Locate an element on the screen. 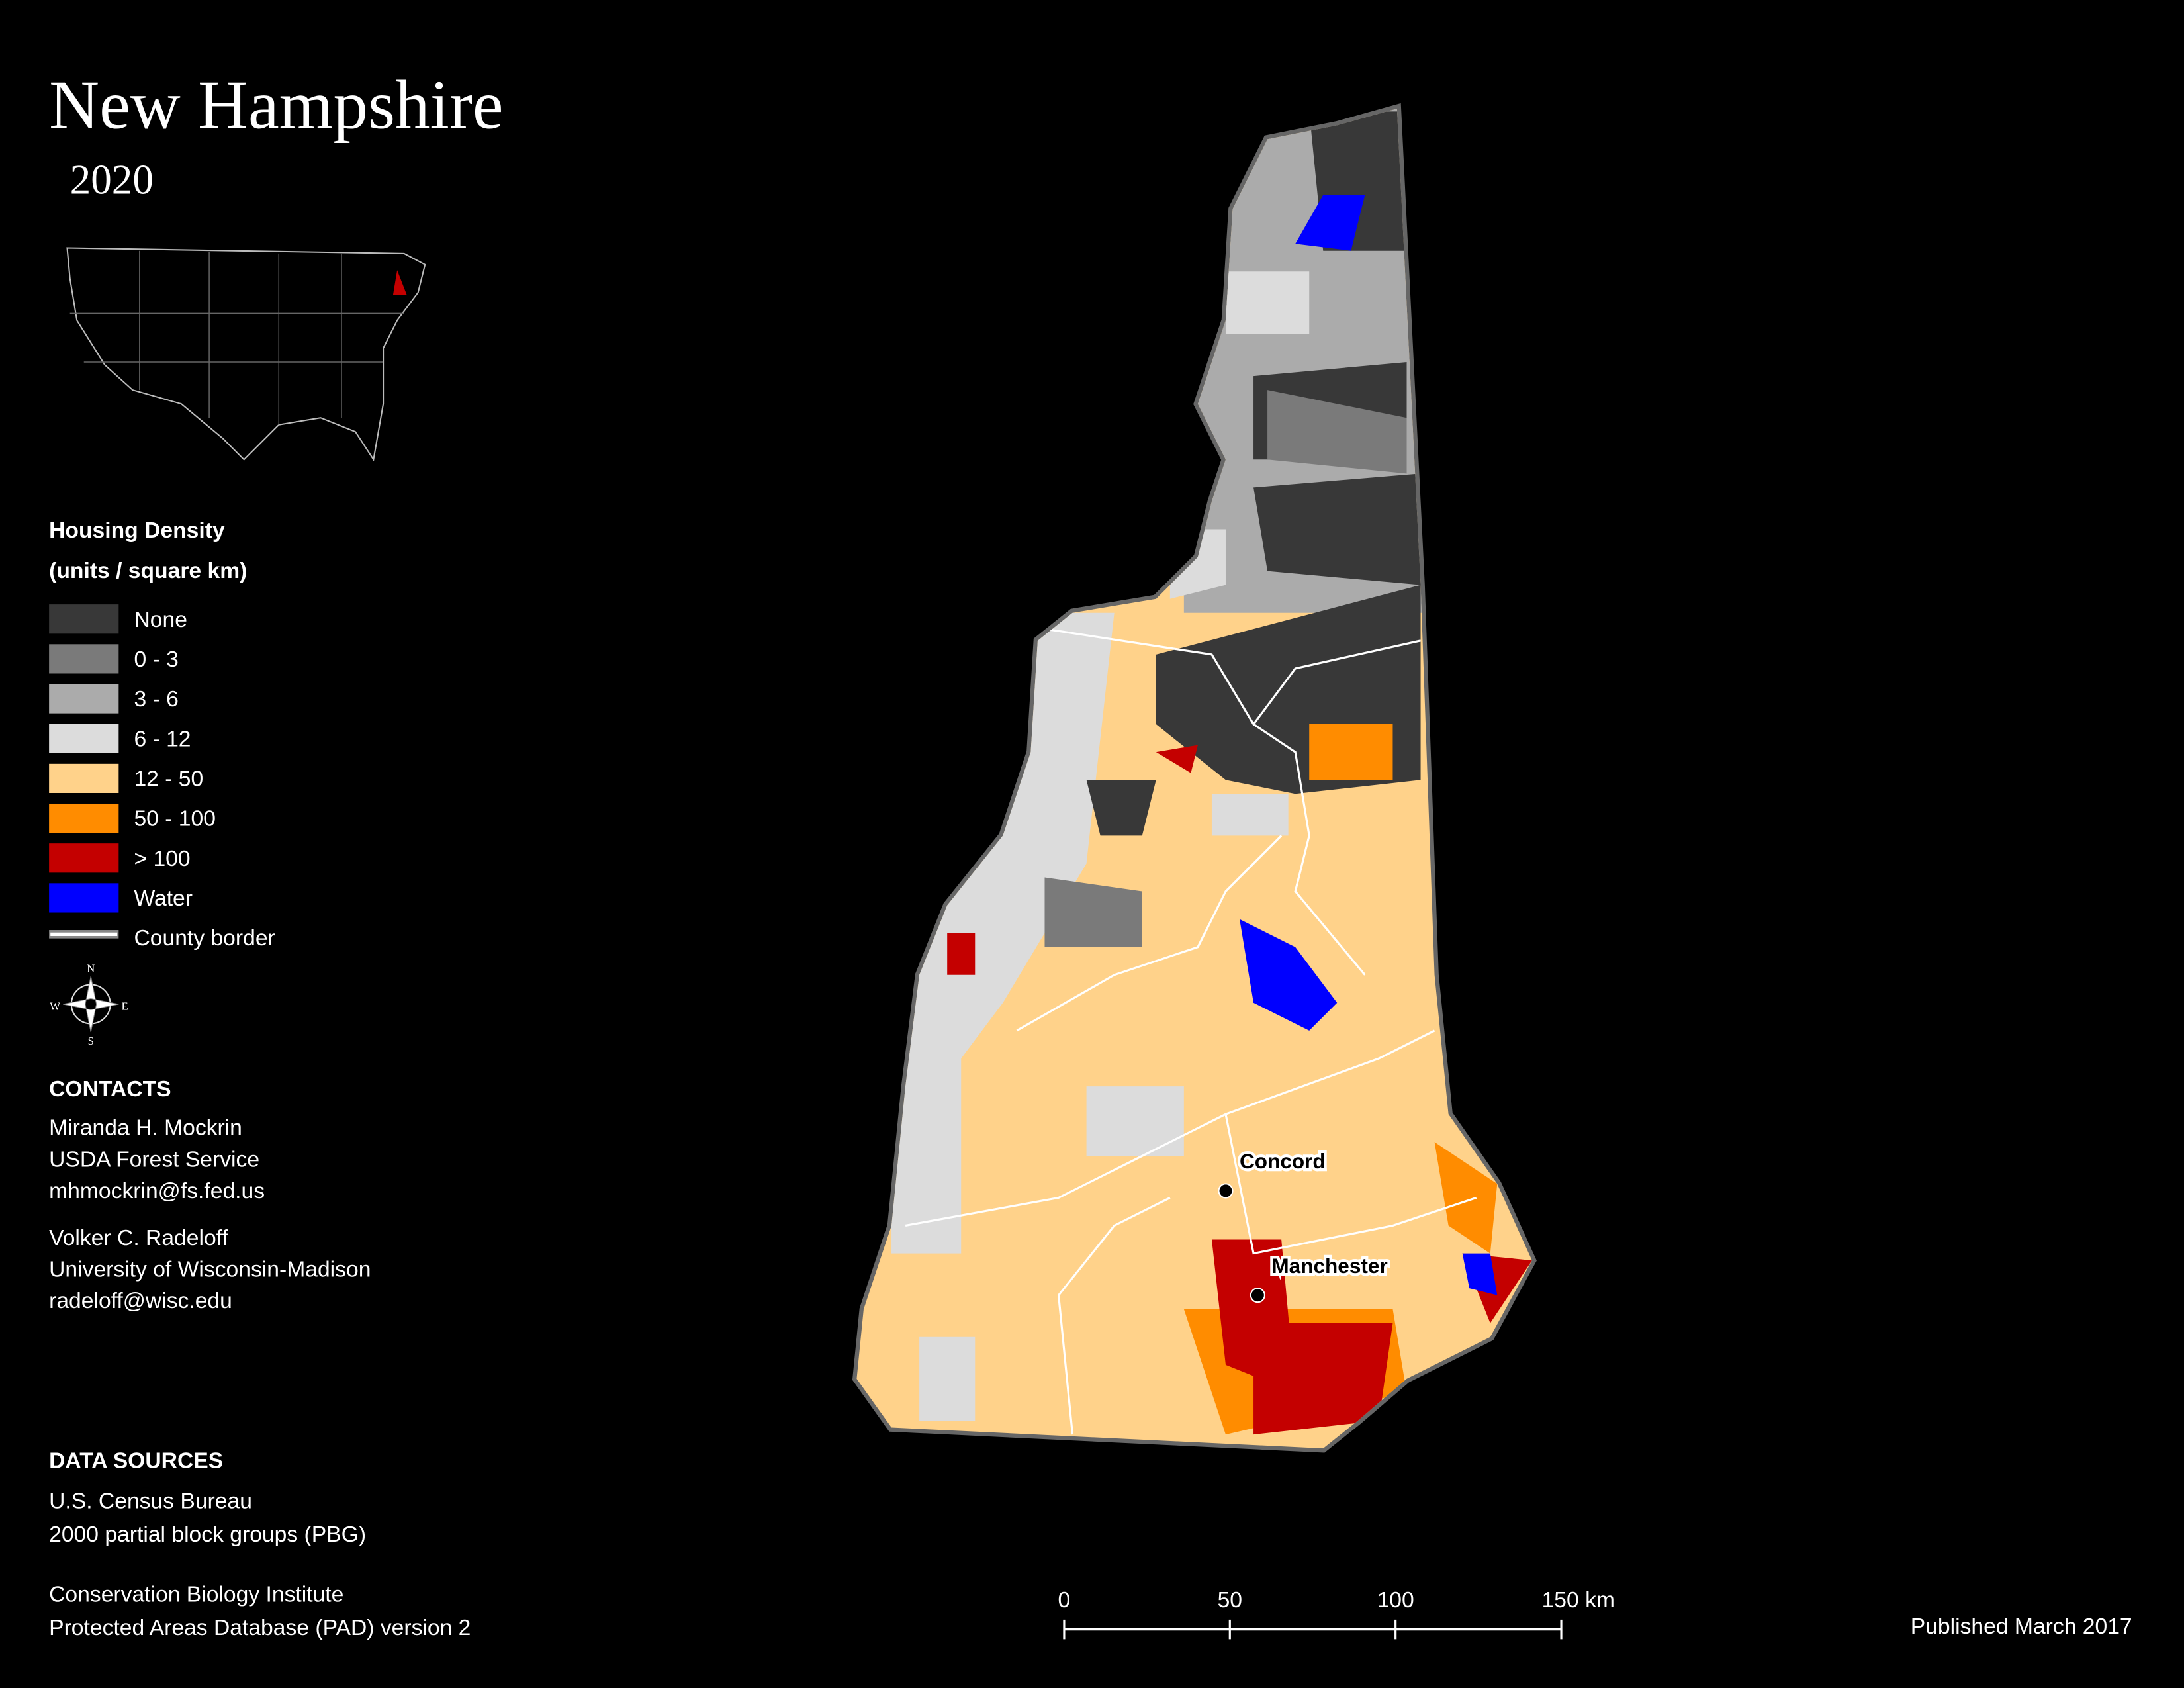 The image size is (2184, 1688). inset-map is located at coordinates (246, 354).